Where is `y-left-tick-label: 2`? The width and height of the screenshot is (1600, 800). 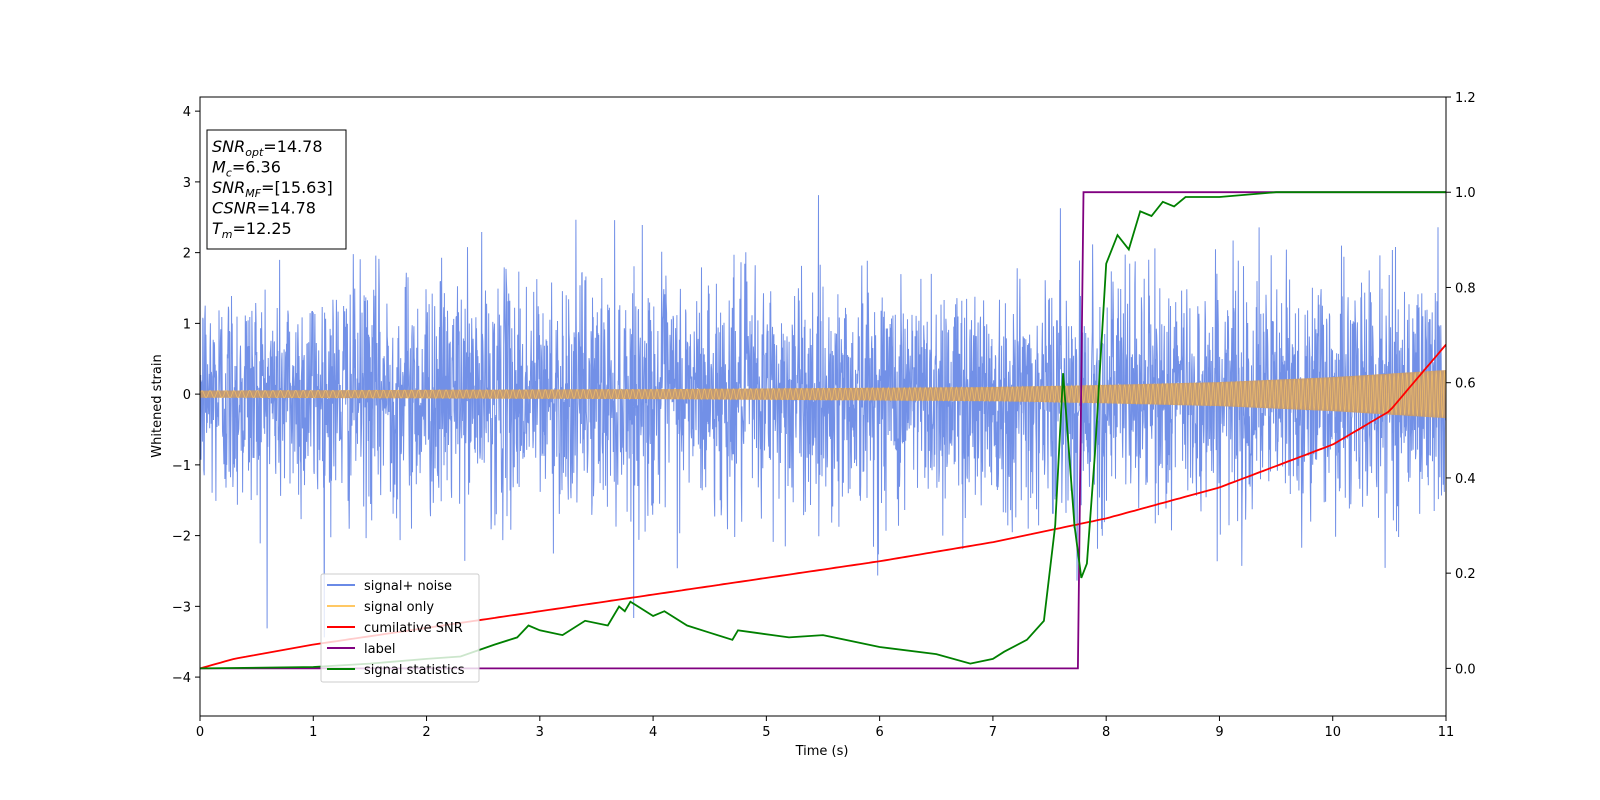 y-left-tick-label: 2 is located at coordinates (187, 254).